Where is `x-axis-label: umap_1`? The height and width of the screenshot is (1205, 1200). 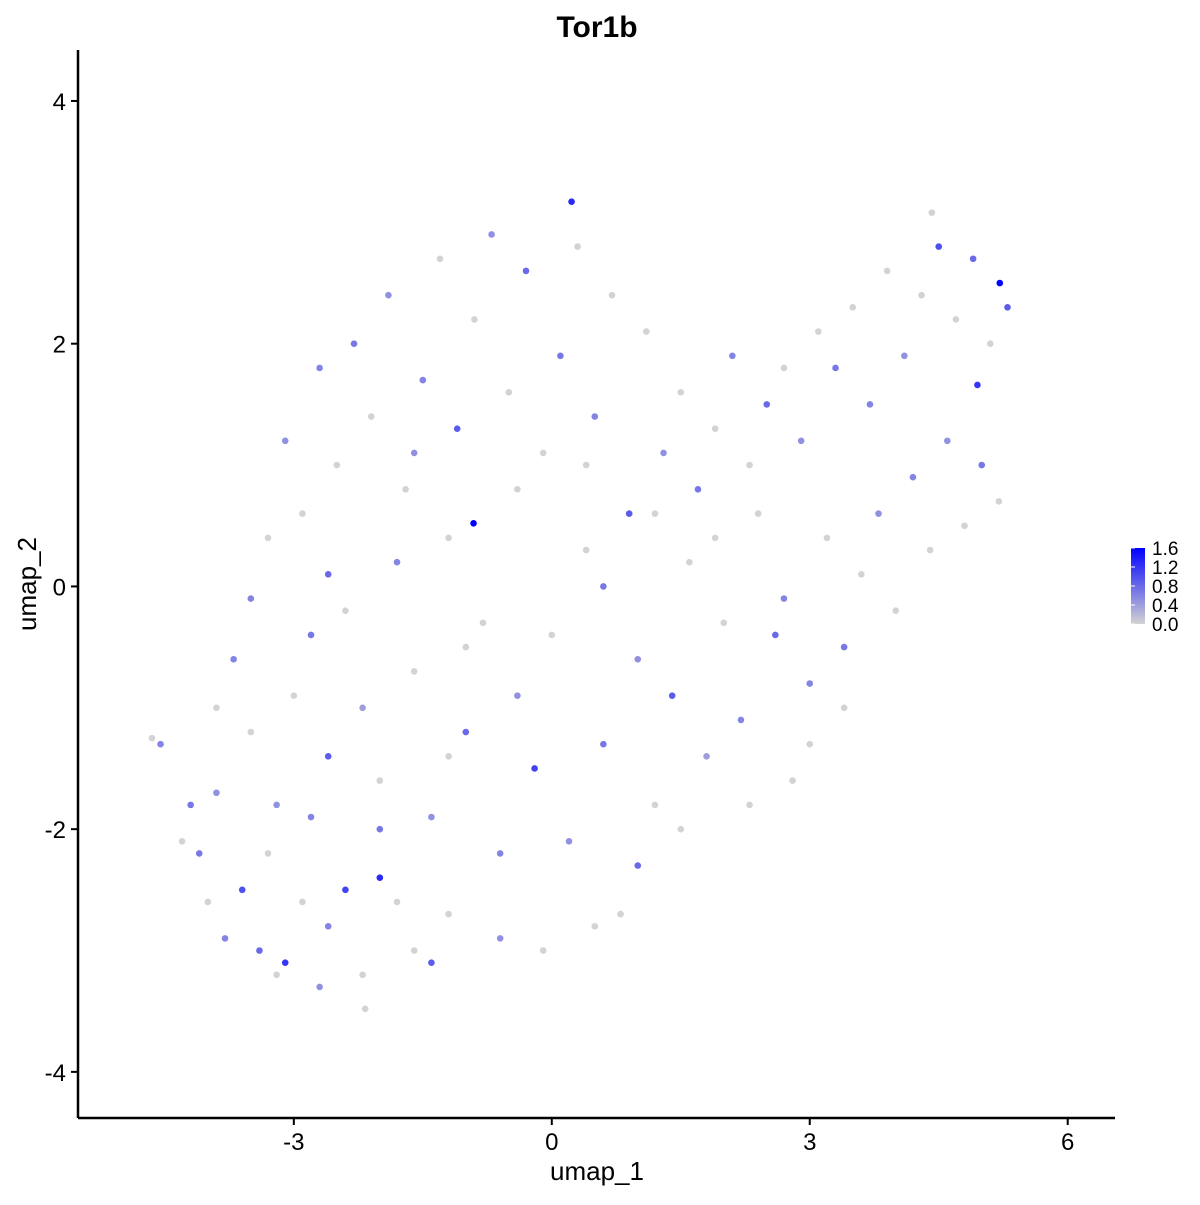
x-axis-label: umap_1 is located at coordinates (597, 1171).